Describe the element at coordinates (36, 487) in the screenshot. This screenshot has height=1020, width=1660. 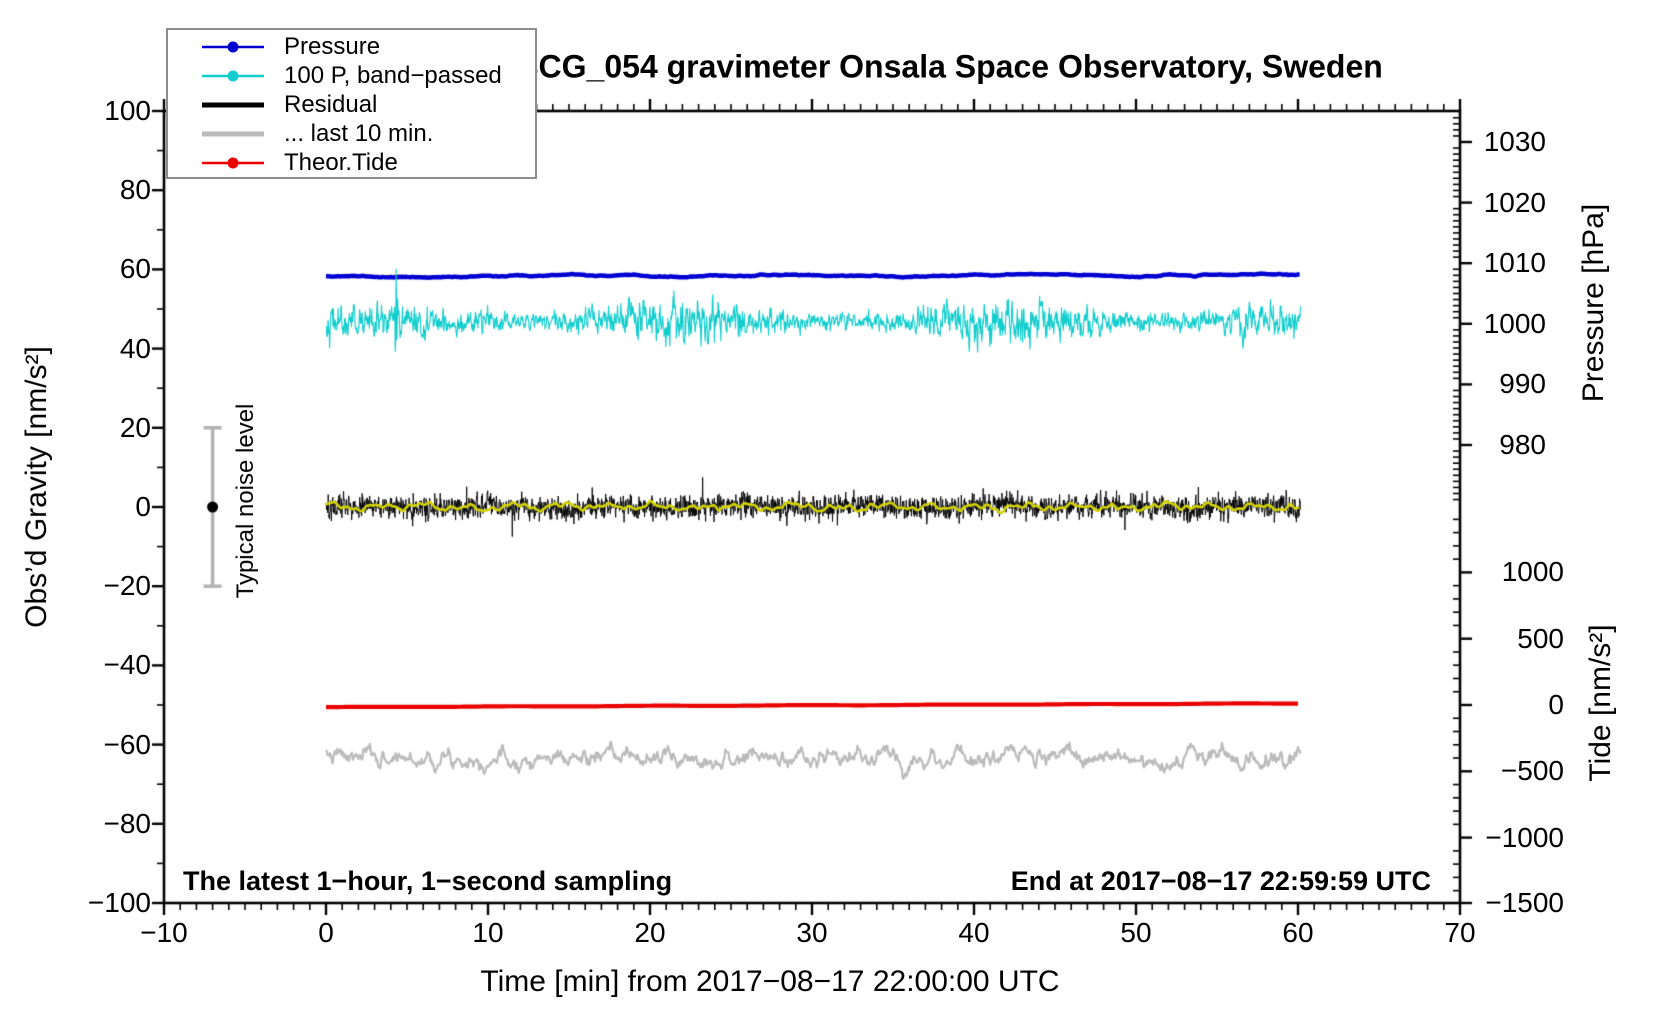
I see `y-axis-title-gravity: Obs’d Gravity [nm/s²]` at that location.